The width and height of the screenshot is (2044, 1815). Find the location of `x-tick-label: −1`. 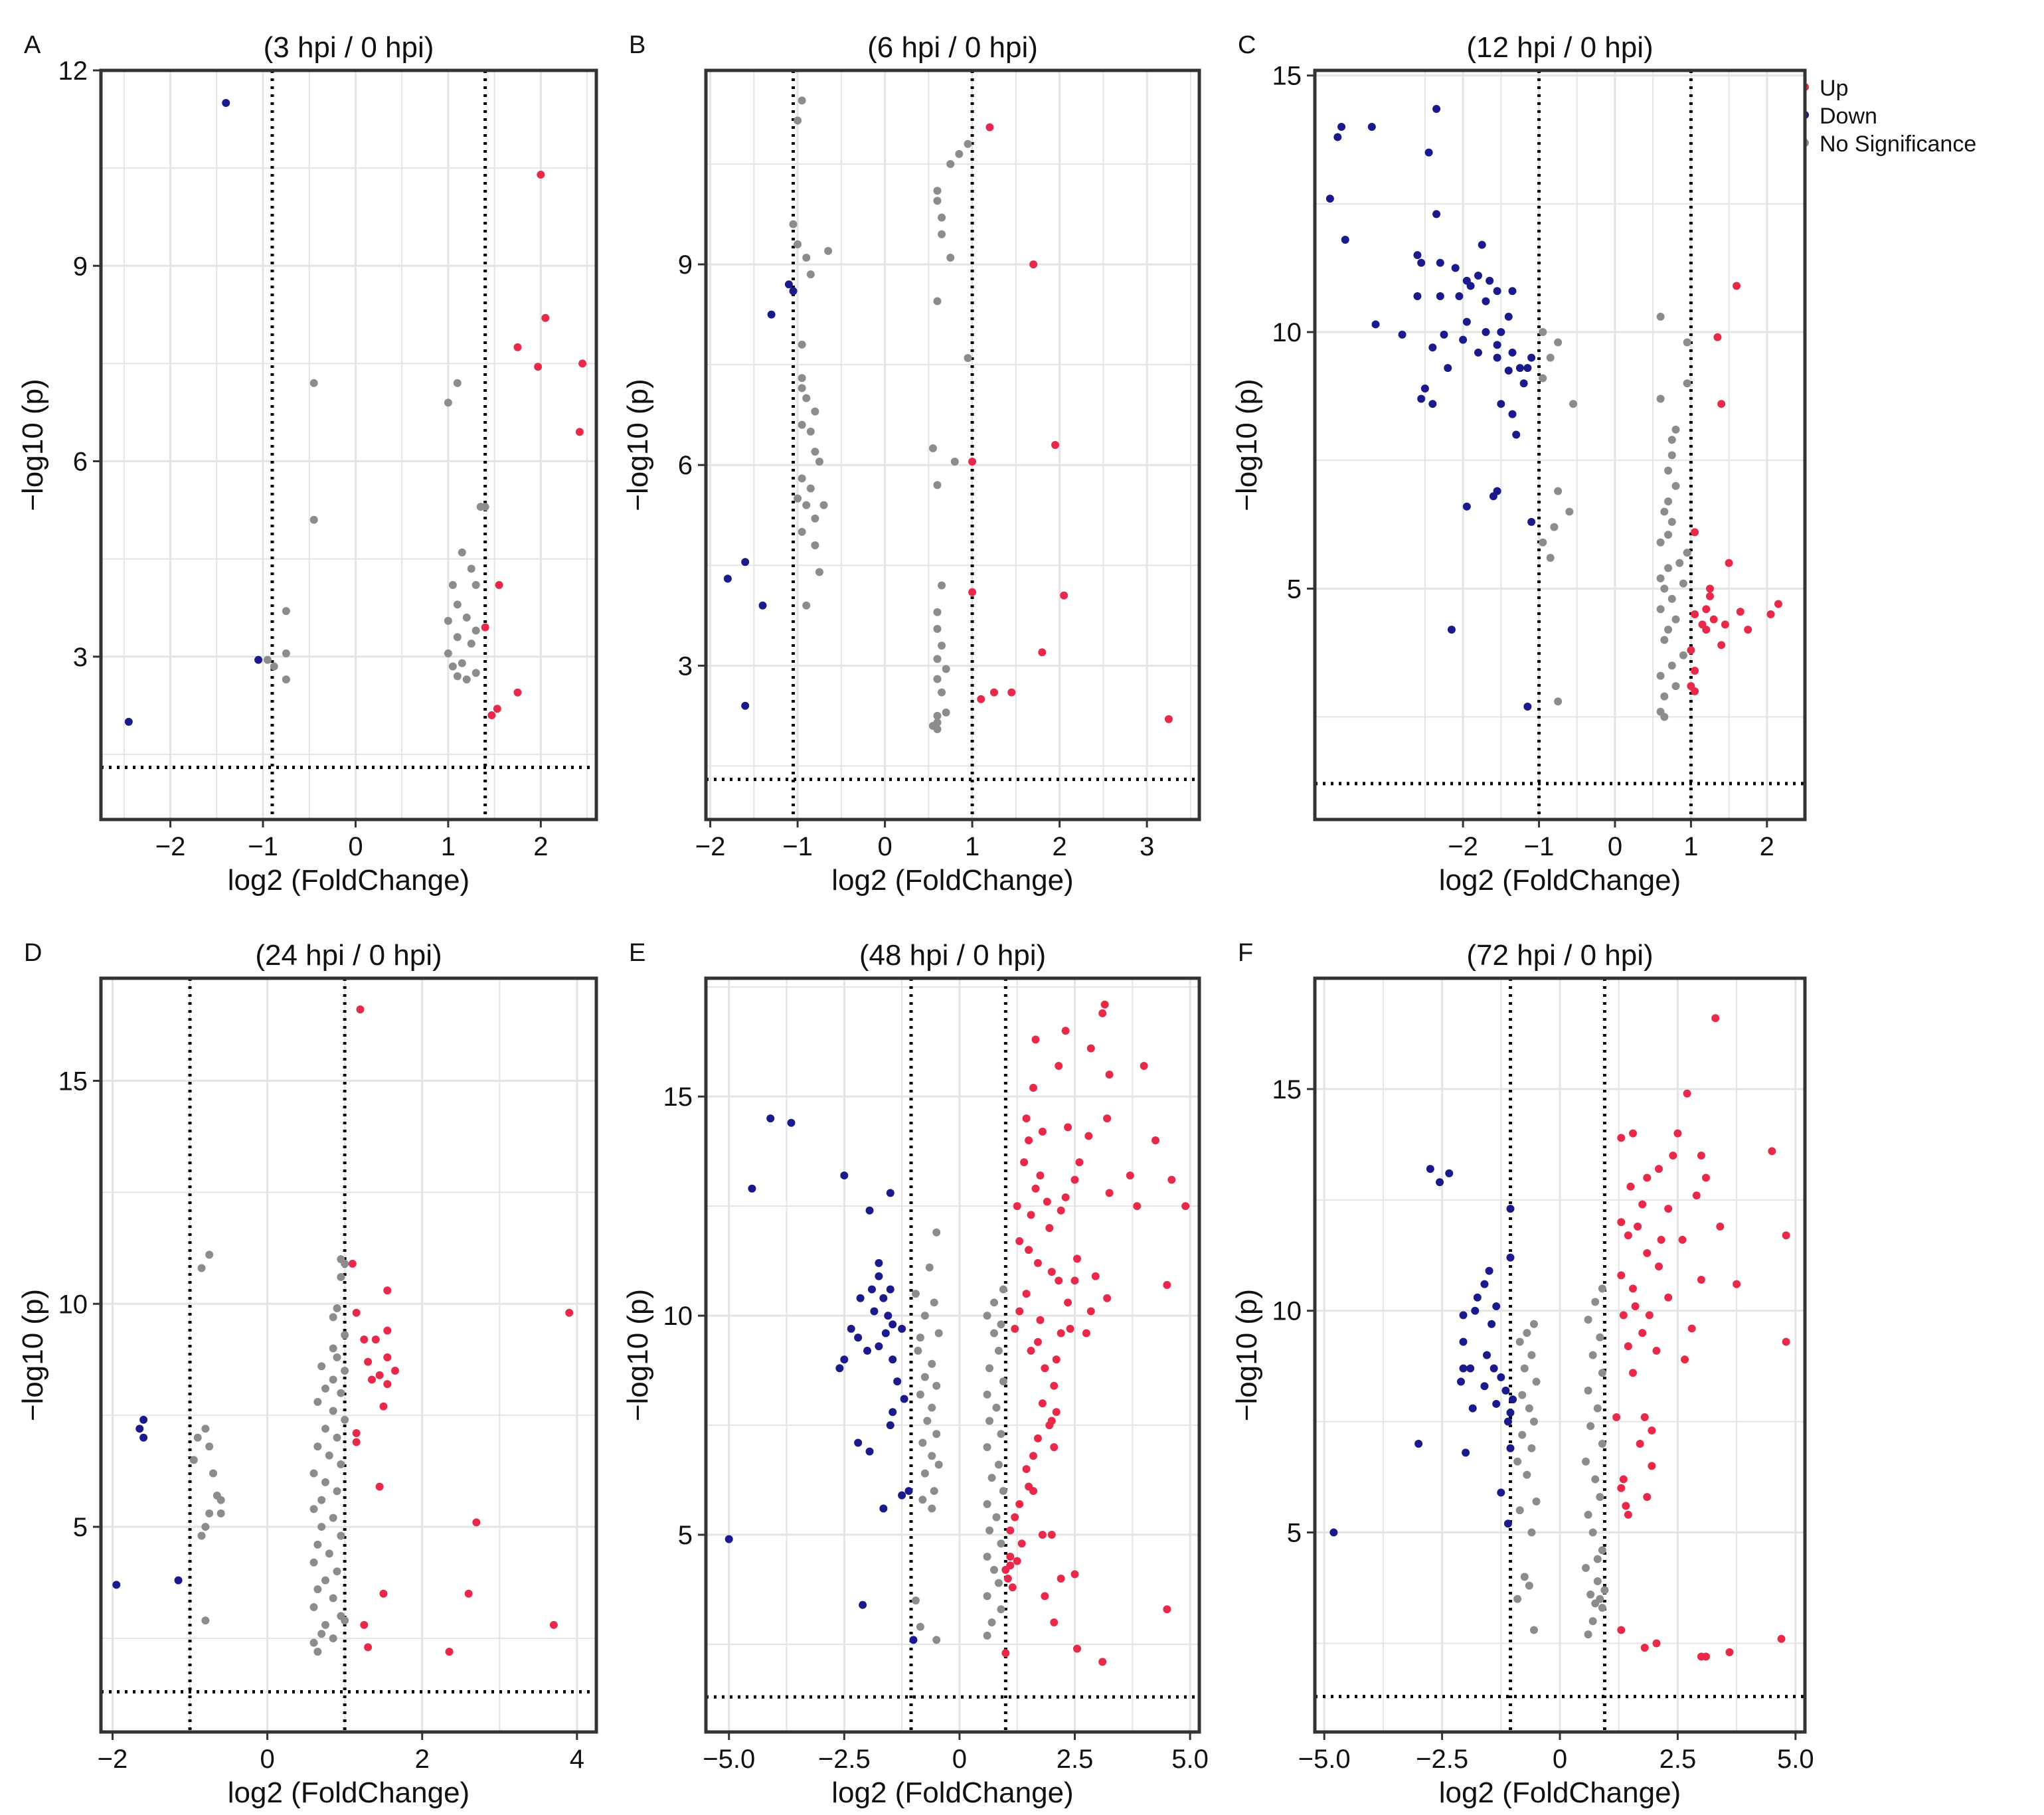

x-tick-label: −1 is located at coordinates (263, 846).